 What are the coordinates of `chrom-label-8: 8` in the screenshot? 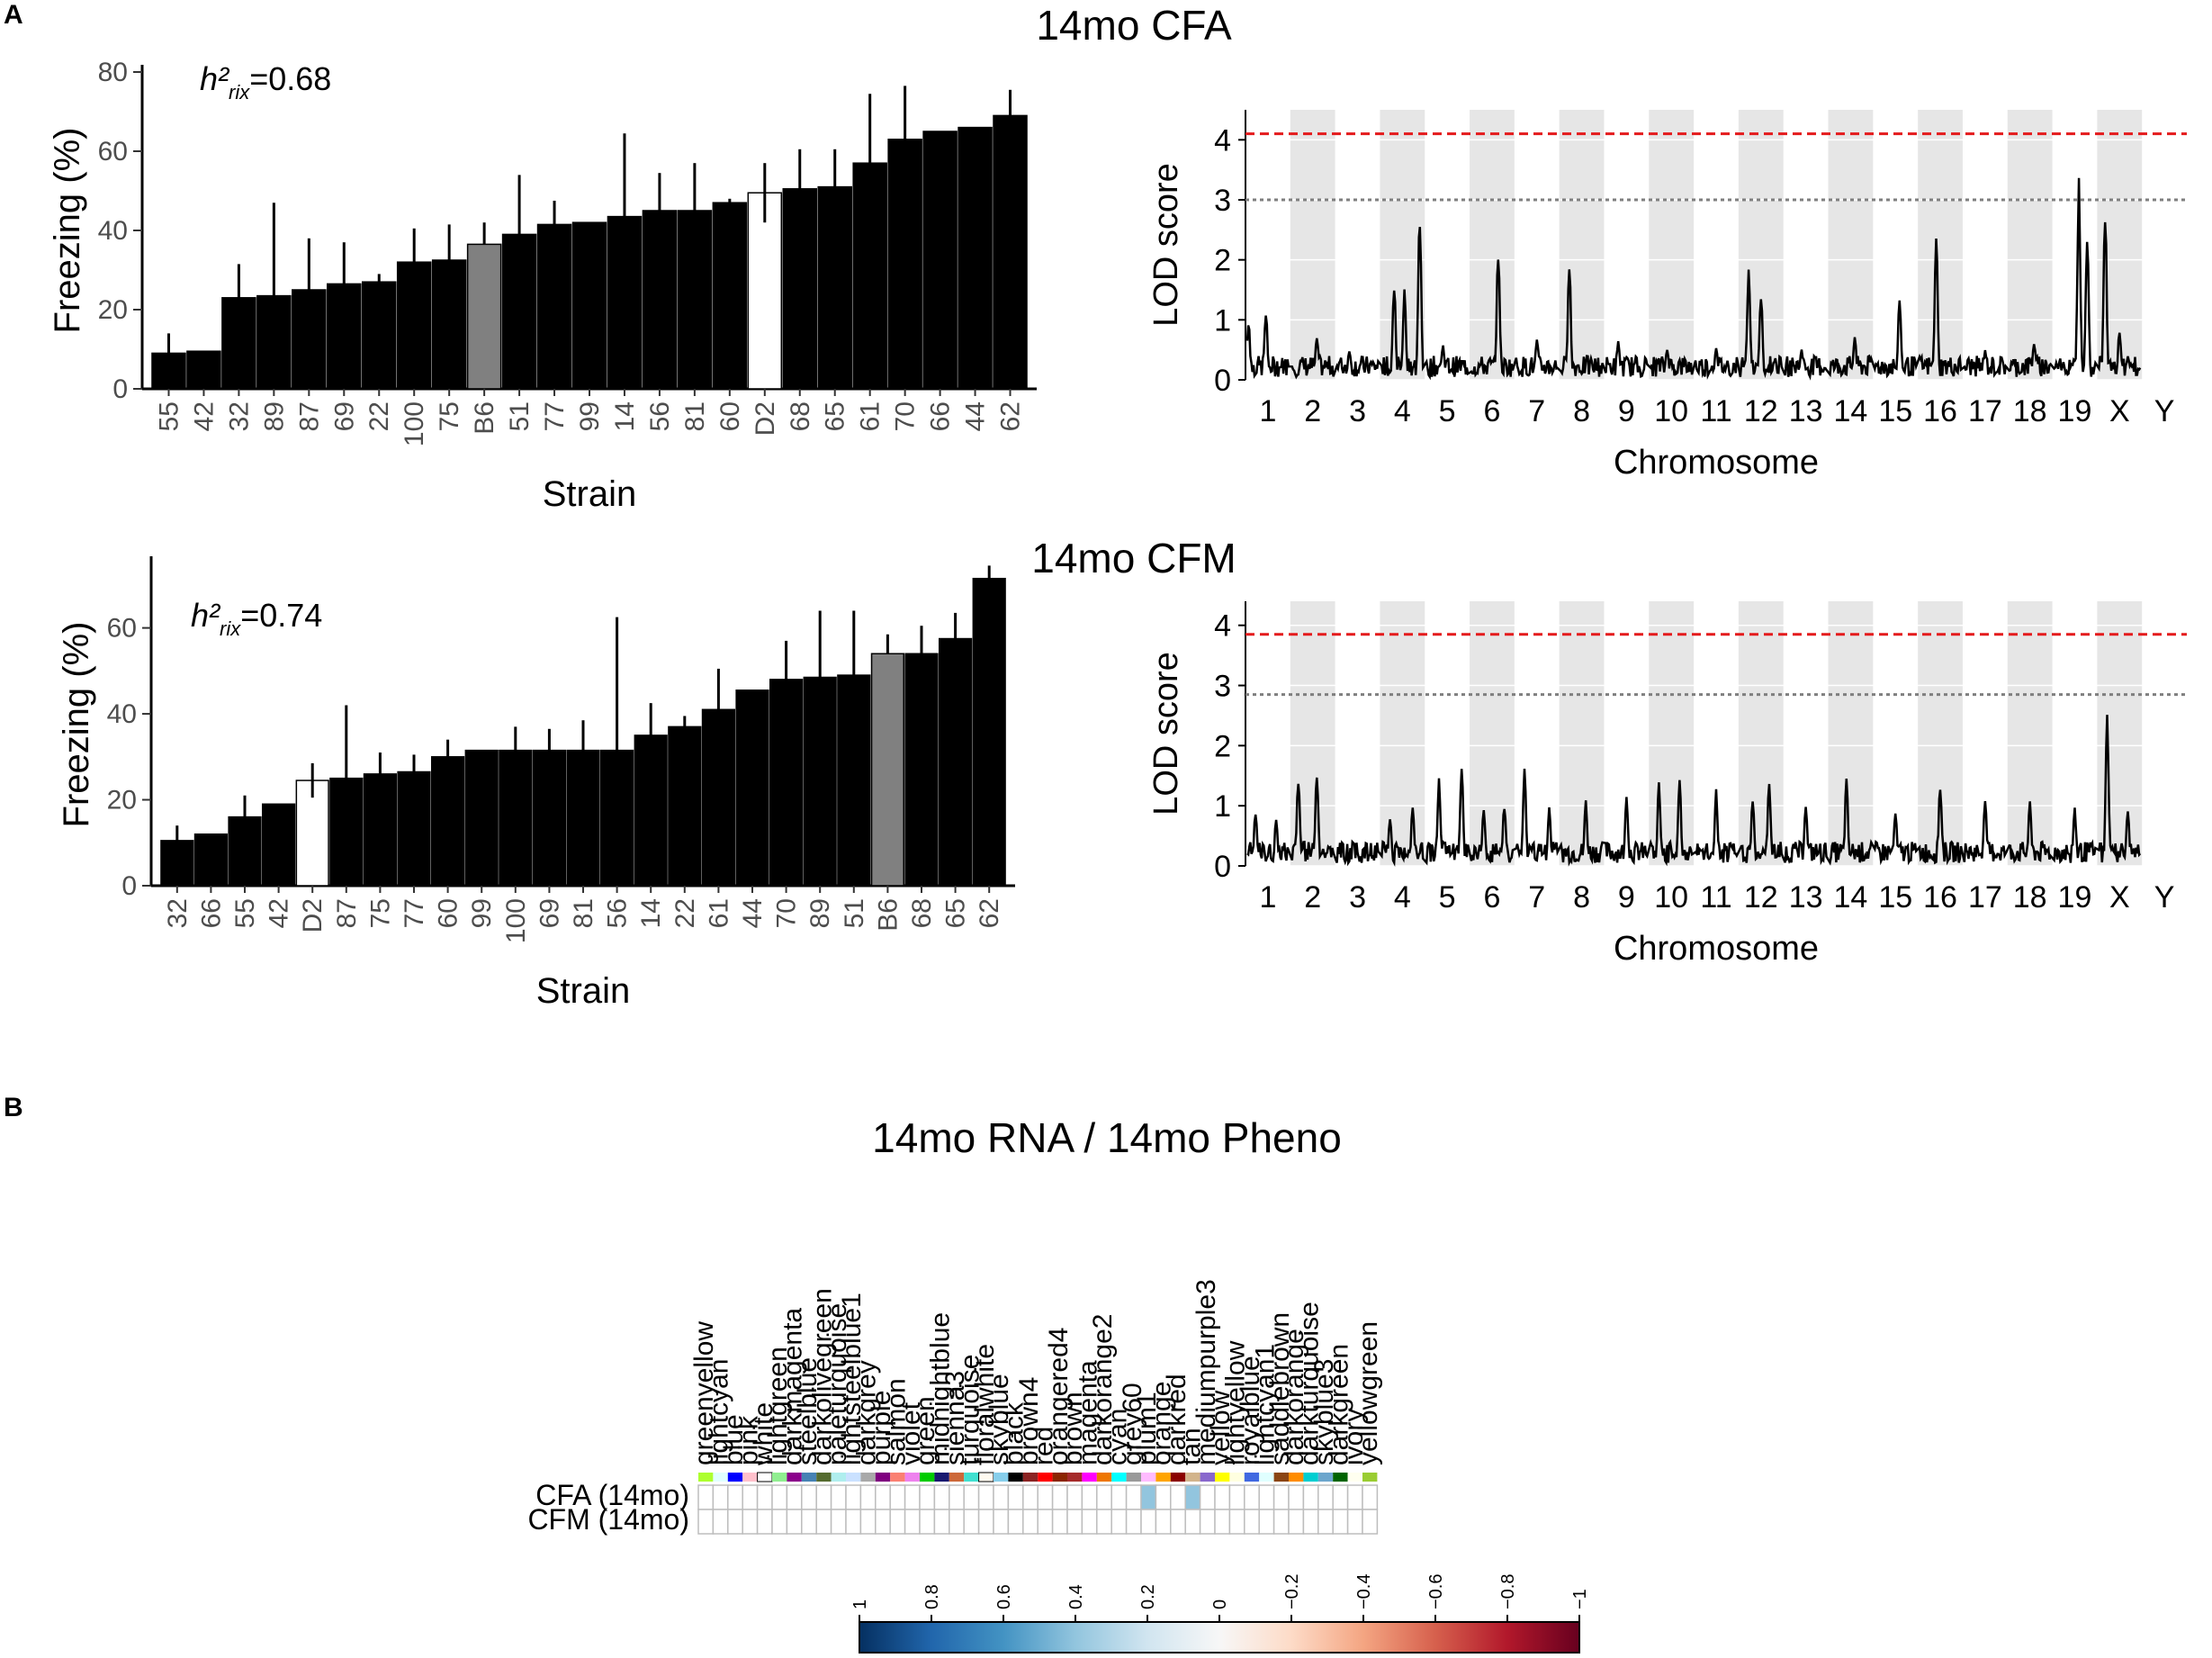 It's located at (1581, 411).